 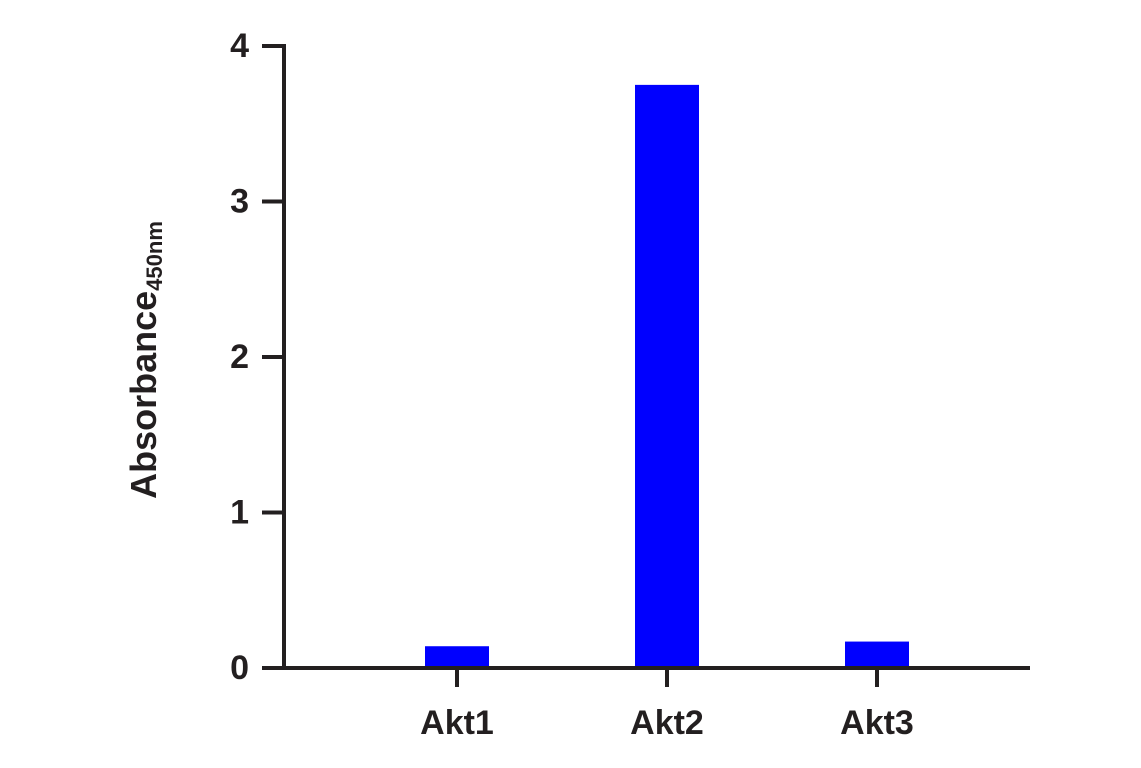 What do you see at coordinates (239, 201) in the screenshot?
I see `y-tick-label: 3` at bounding box center [239, 201].